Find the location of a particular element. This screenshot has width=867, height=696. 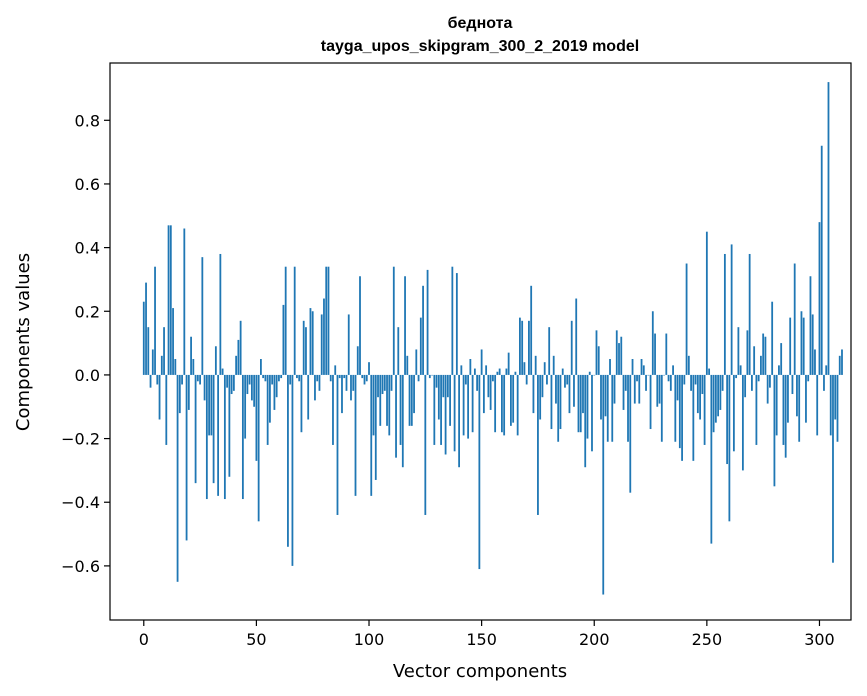

y-tick-label: −0.2 is located at coordinates (80, 439).